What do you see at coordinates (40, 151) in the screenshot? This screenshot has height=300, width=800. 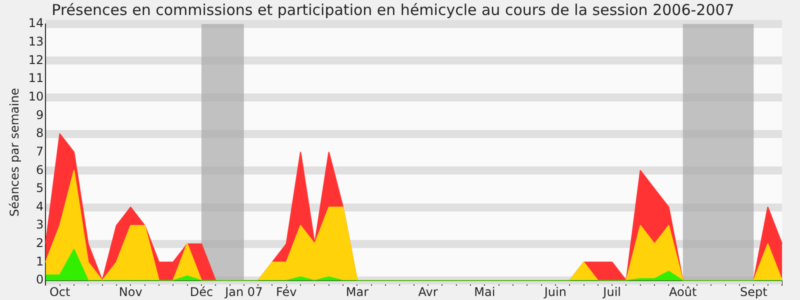 I see `y-tick-label: 7` at bounding box center [40, 151].